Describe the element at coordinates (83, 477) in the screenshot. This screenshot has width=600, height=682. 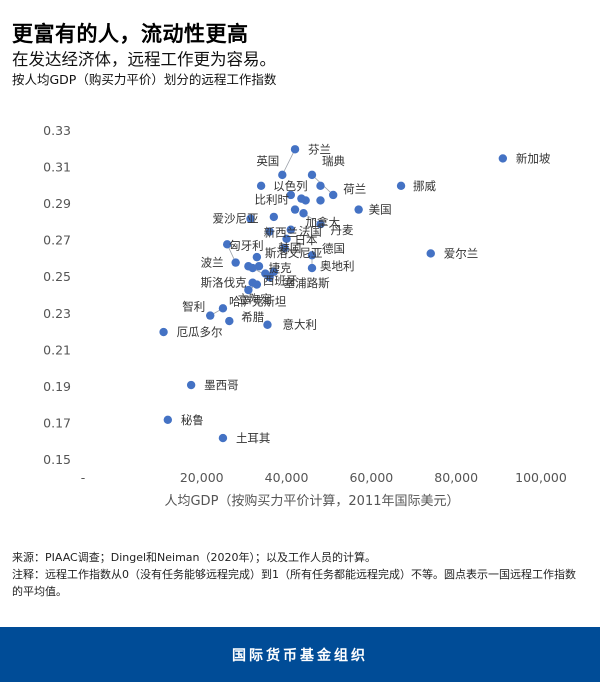
I see `x-tick-label: -` at that location.